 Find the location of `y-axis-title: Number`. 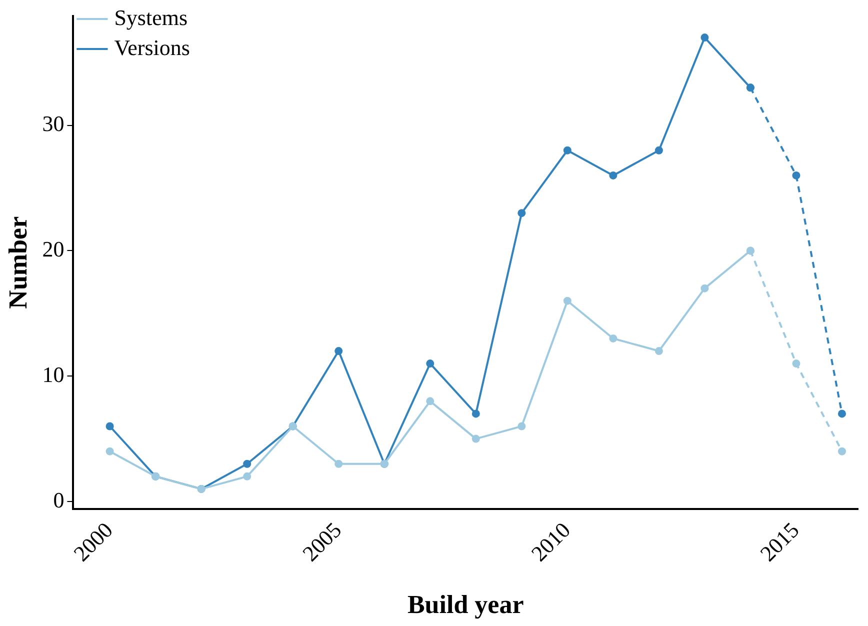

y-axis-title: Number is located at coordinates (17, 262).